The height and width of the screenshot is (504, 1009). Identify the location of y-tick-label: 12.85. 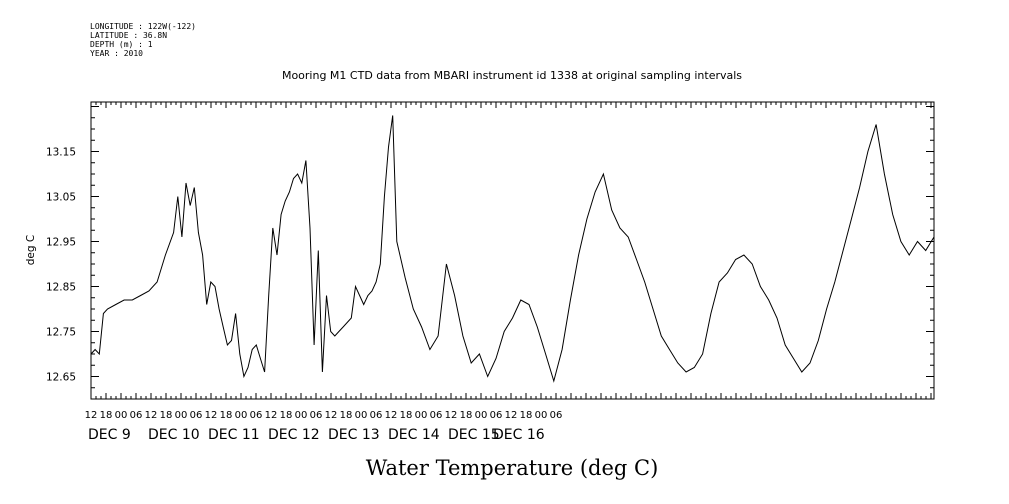
(61, 288).